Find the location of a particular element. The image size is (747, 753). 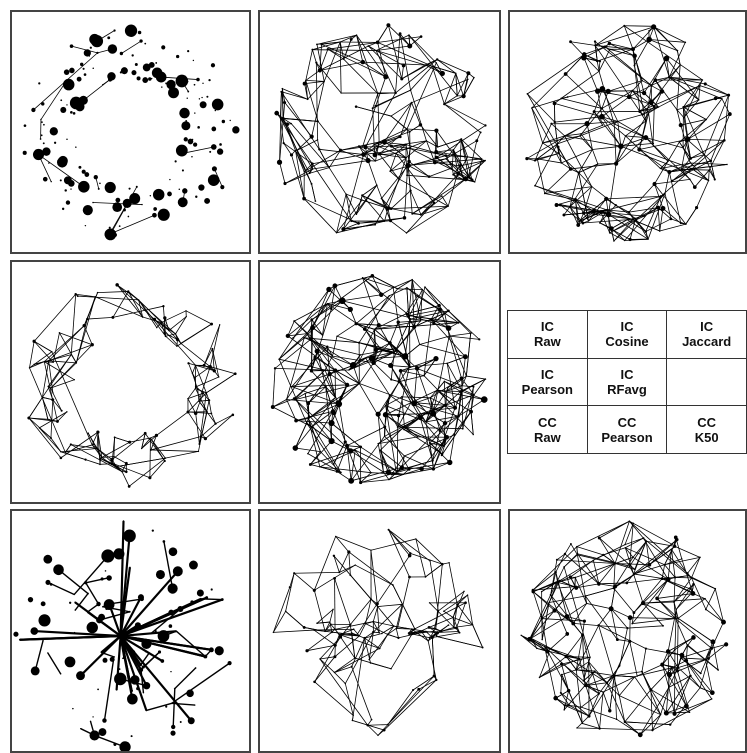

node-group is located at coordinates (131, 133).